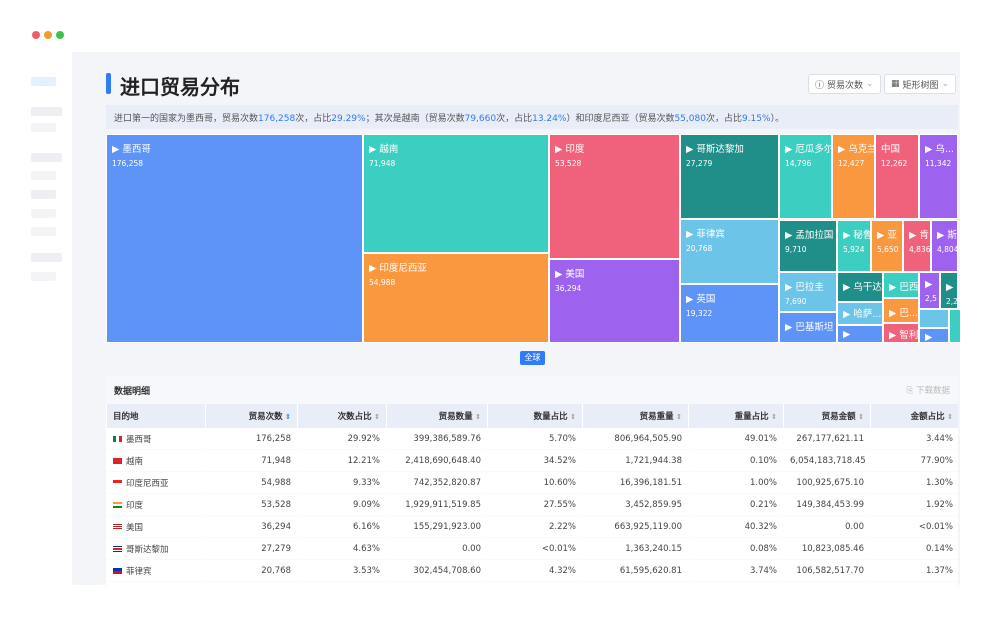  What do you see at coordinates (897, 176) in the screenshot?
I see `treemap-cell: 中国 12,262` at bounding box center [897, 176].